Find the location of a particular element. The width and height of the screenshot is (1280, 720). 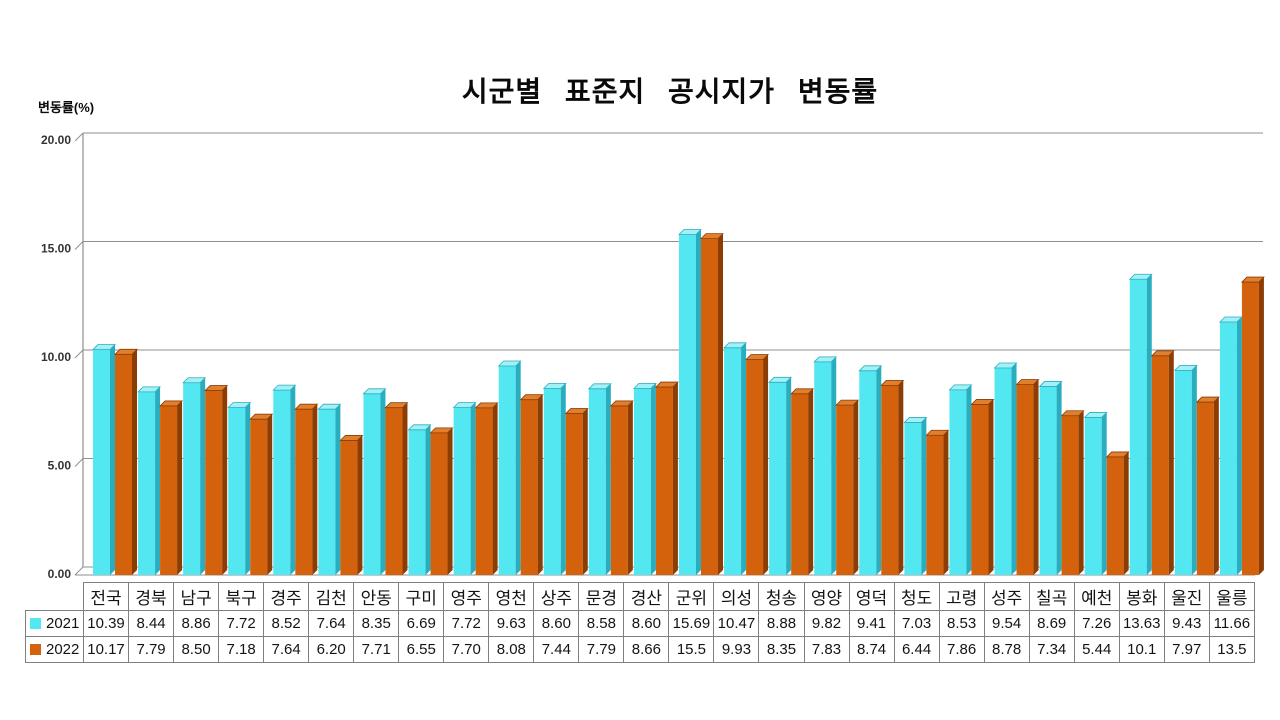

axis-tick is located at coordinates (79, 571).